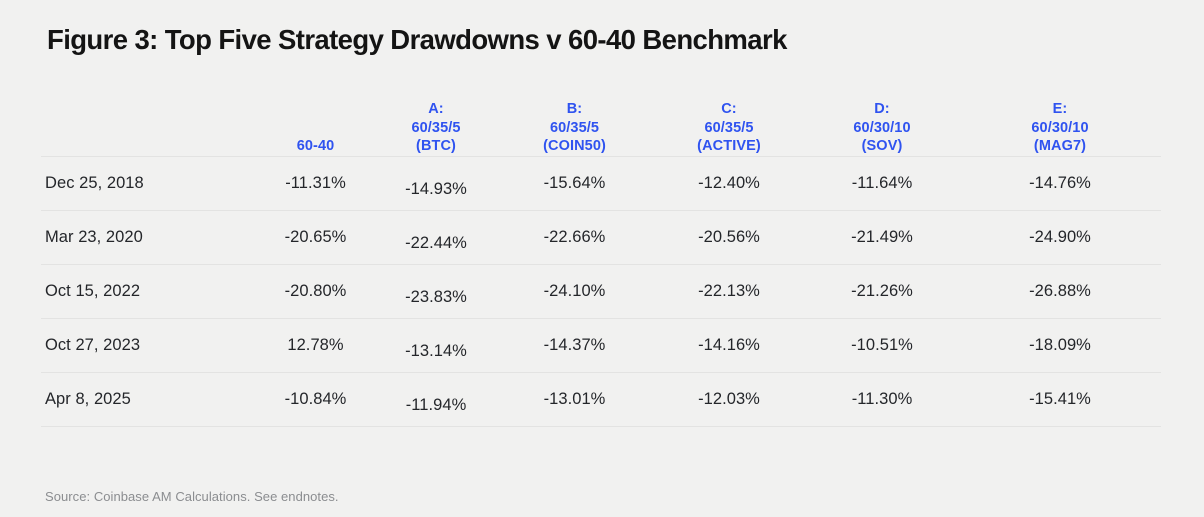 This screenshot has height=517, width=1204. Describe the element at coordinates (729, 291) in the screenshot. I see `cell-strategy-c: -22.13%` at that location.